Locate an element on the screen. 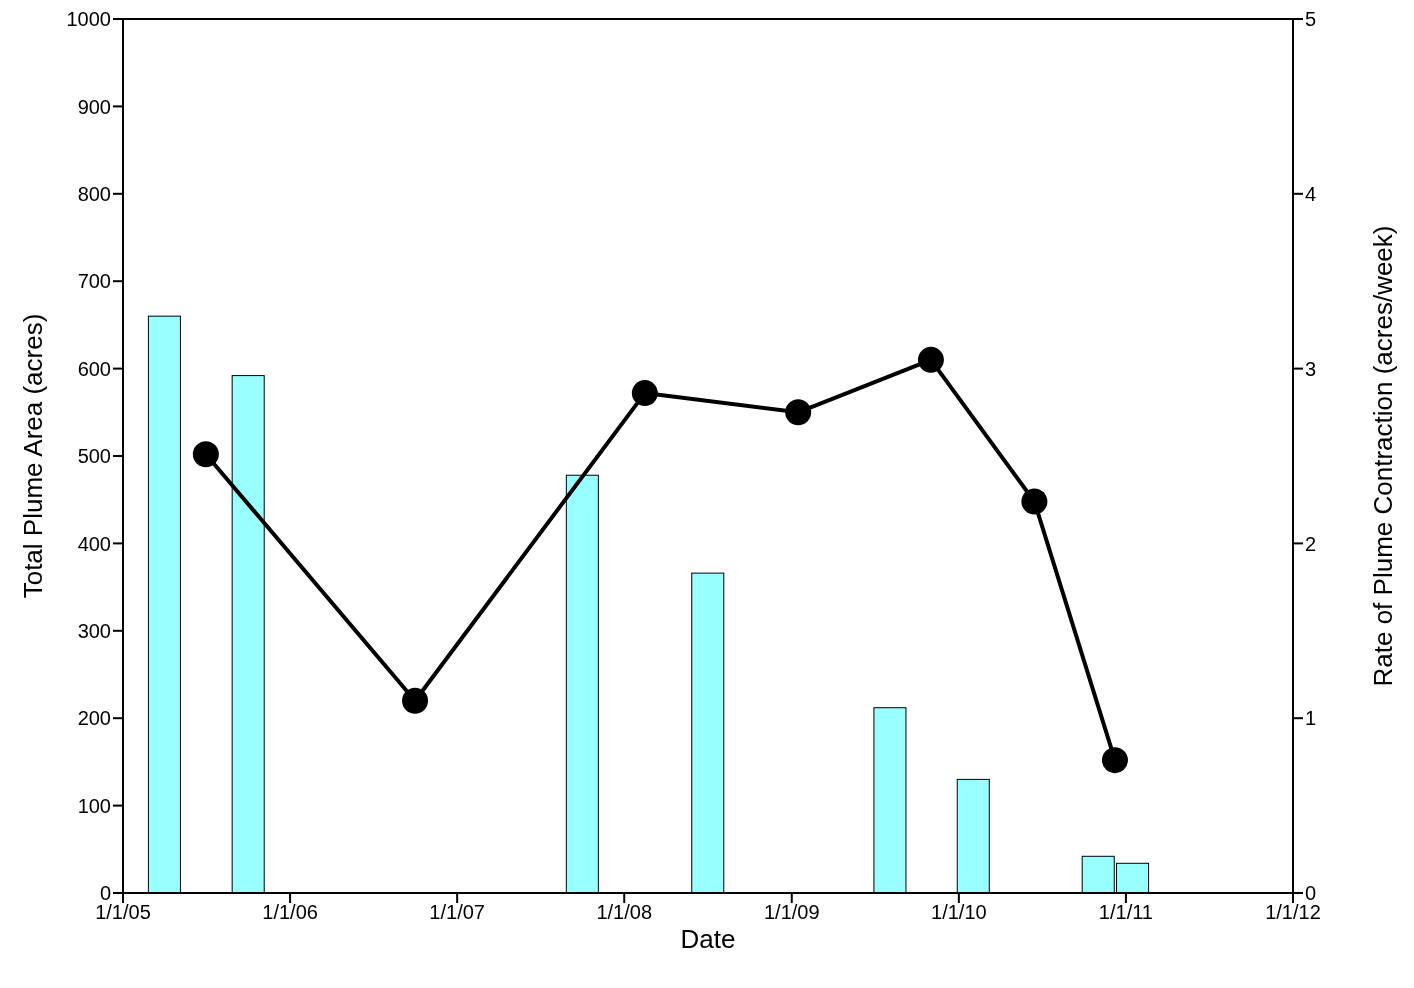 Image resolution: width=1414 pixels, height=988 pixels. y-tick-label: 200 is located at coordinates (94, 718).